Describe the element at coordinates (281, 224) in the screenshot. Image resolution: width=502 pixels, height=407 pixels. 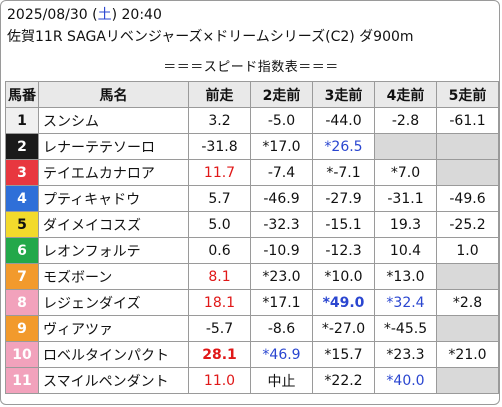
I see `speed-index-cell: -32.3` at that location.